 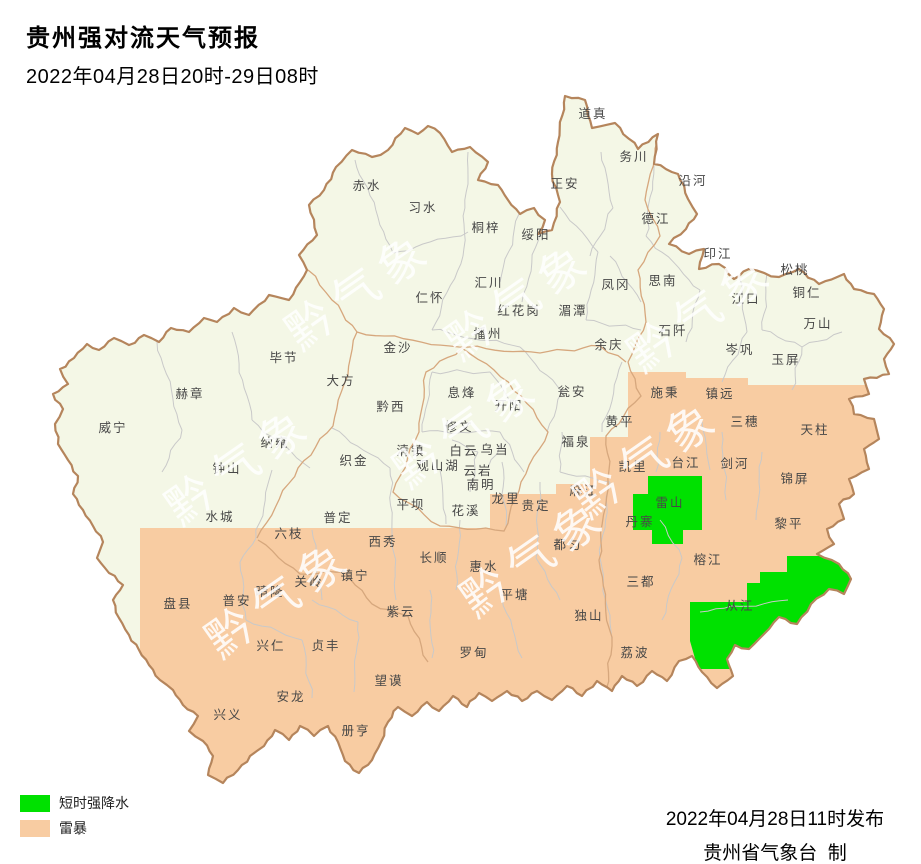 I want to click on county-label: 沿河, so click(x=692, y=181).